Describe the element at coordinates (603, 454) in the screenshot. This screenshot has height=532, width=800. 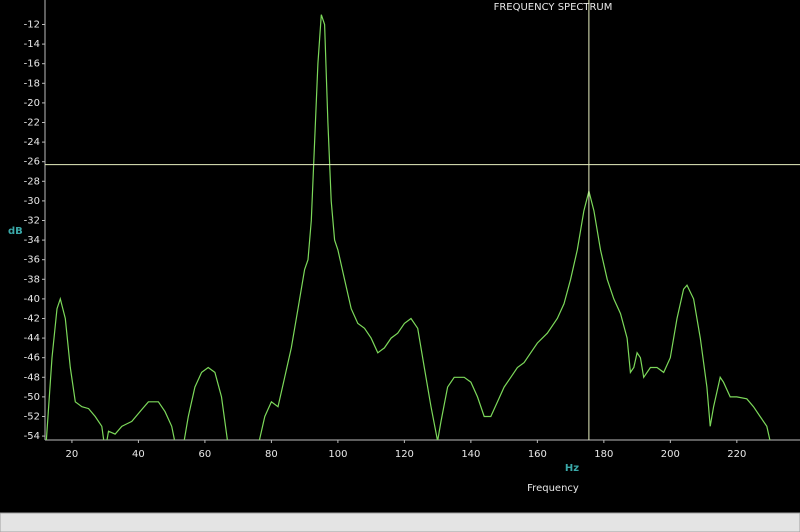
I see `x-tick-label: 180` at that location.